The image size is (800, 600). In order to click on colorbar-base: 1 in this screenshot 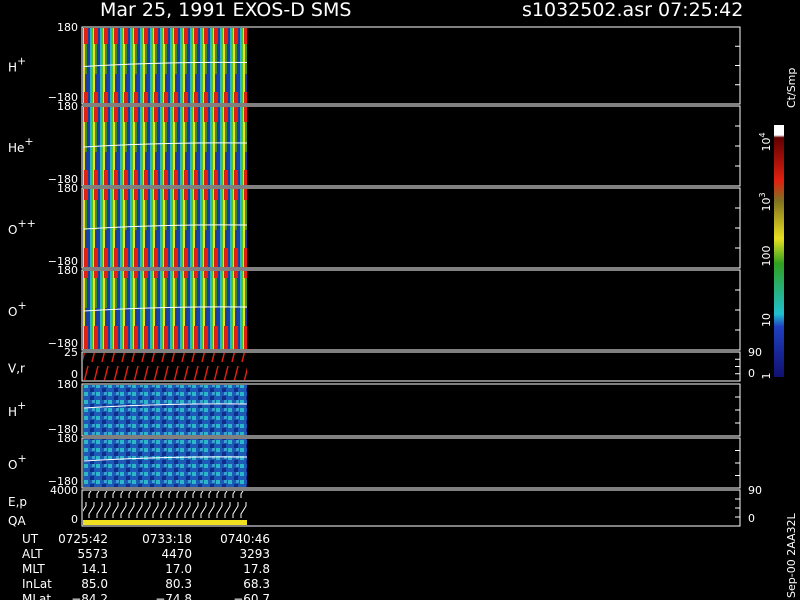, I will do `click(766, 376)`.